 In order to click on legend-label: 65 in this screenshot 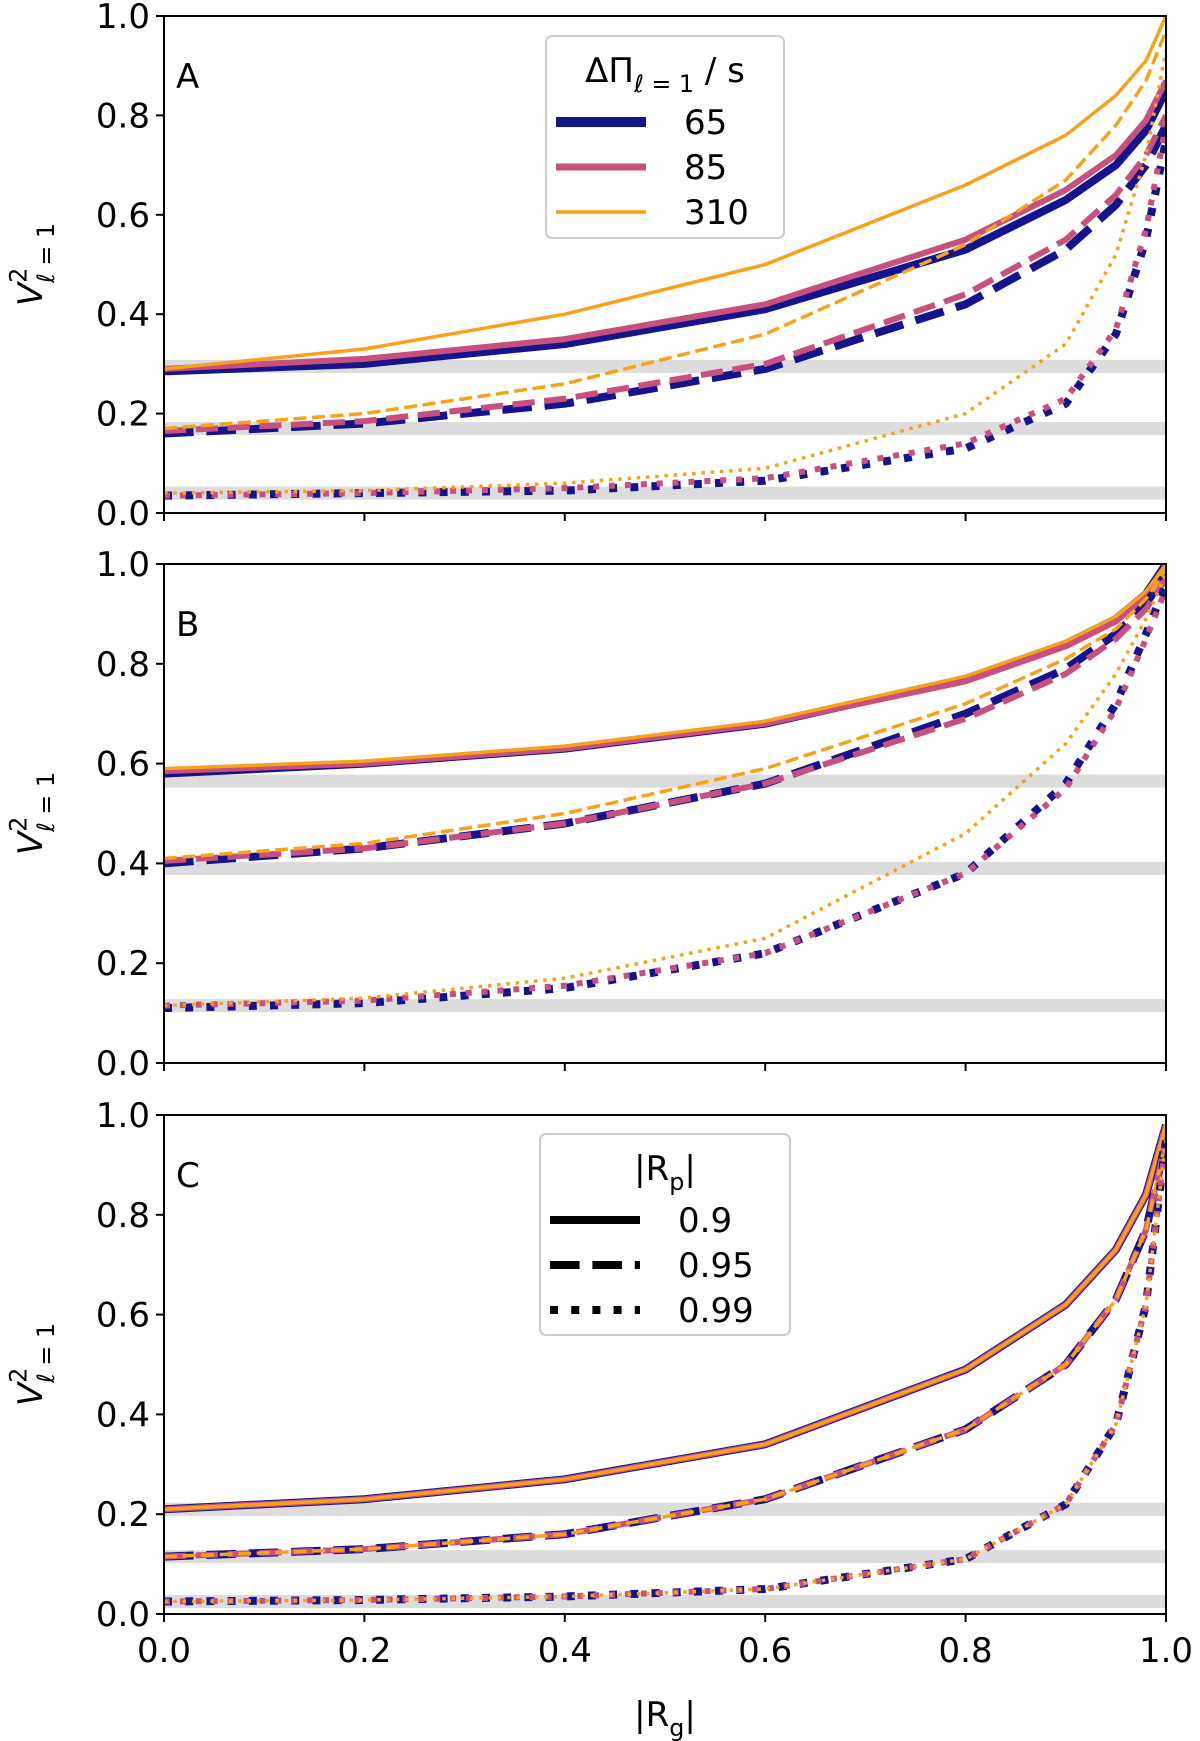, I will do `click(705, 123)`.